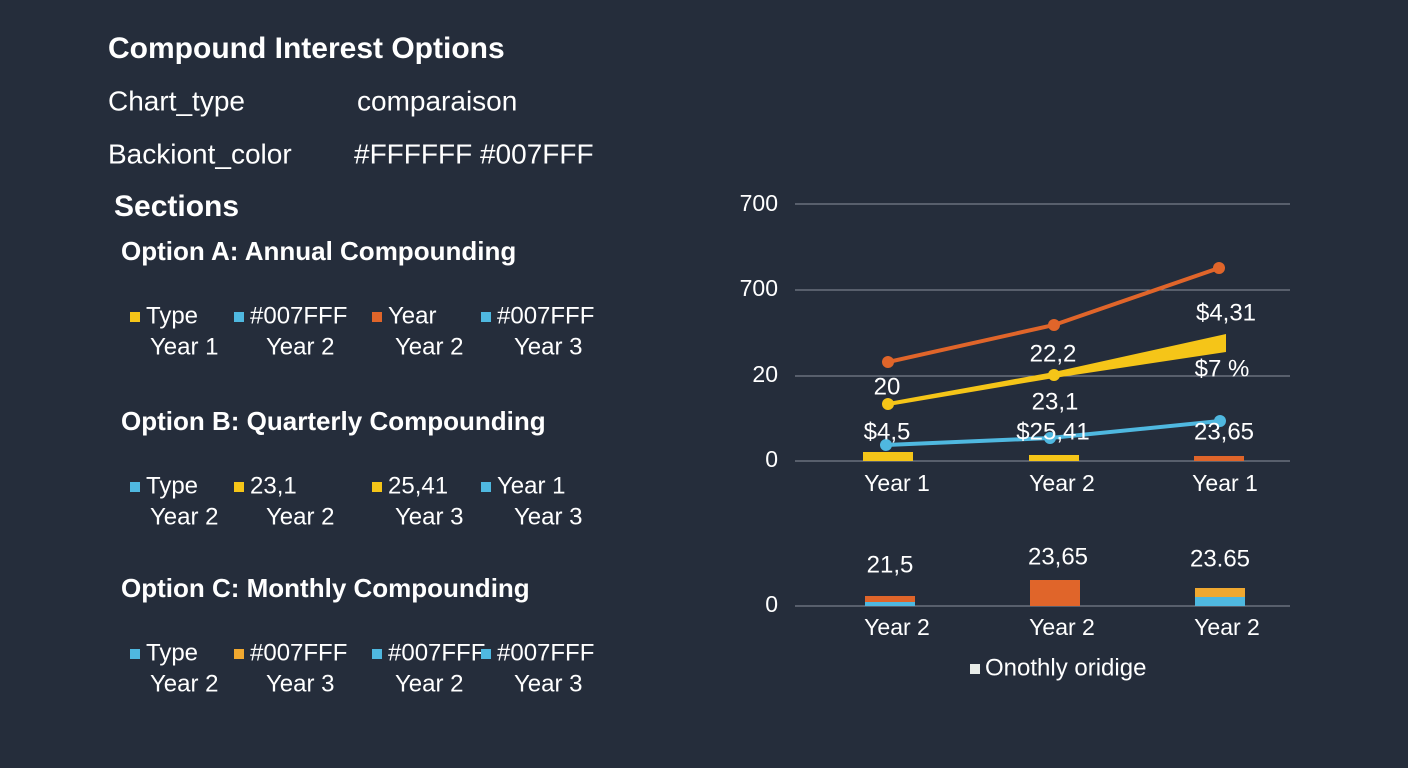  What do you see at coordinates (765, 374) in the screenshot?
I see `y-tick-label: 20` at bounding box center [765, 374].